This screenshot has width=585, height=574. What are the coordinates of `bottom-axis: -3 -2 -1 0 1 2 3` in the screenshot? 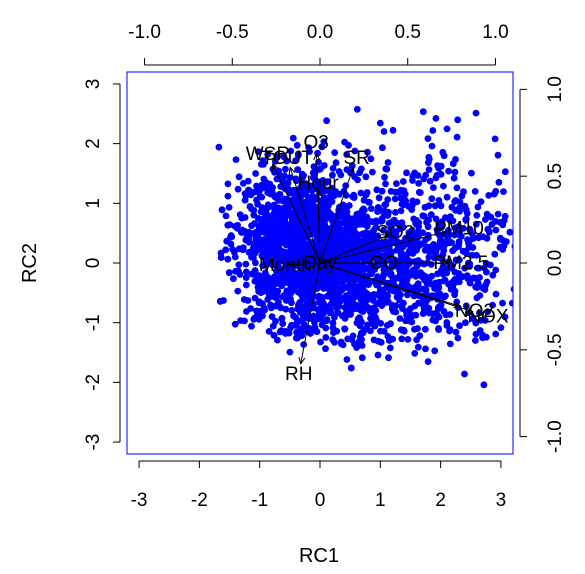 It's located at (318, 485).